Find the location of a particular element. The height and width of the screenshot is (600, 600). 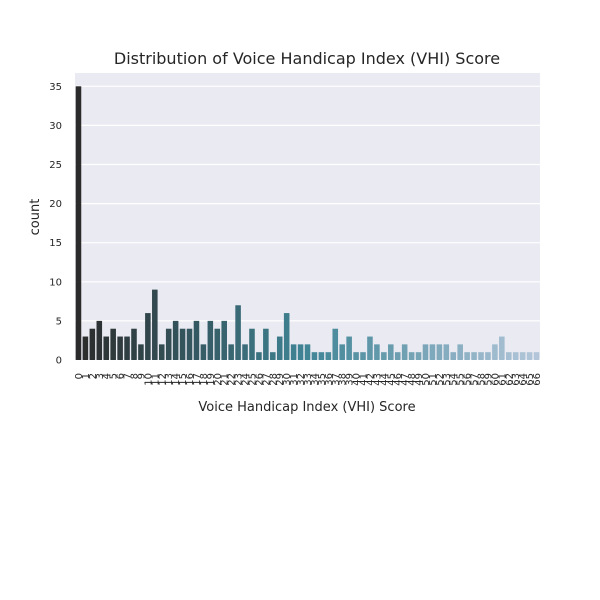

x-tick-label: 5 is located at coordinates (114, 376).